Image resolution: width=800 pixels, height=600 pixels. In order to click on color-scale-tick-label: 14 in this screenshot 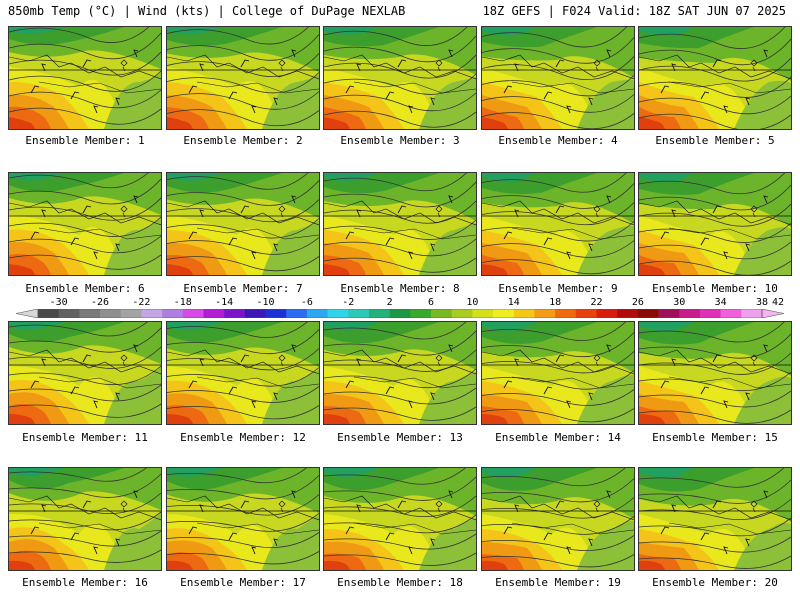, I will do `click(513, 302)`.